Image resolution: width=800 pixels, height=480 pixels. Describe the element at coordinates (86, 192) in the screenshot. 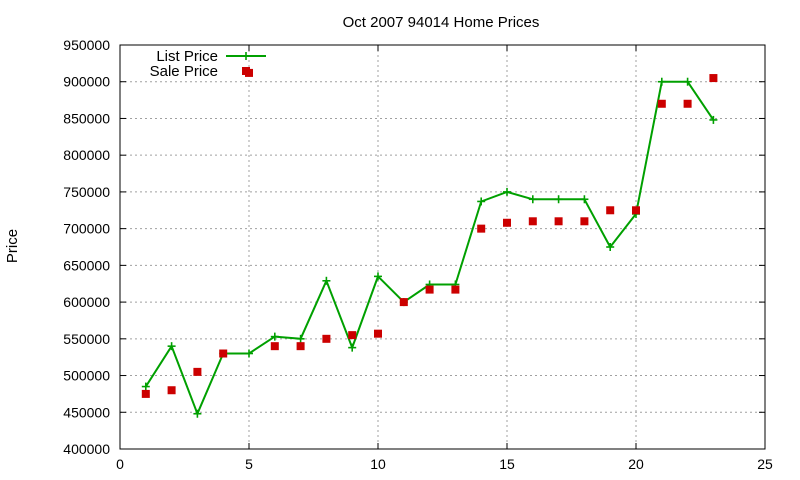

I see `y-tick-label: 750000` at that location.